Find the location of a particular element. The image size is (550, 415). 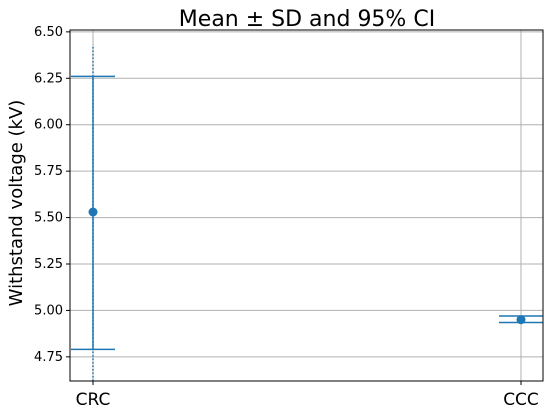

y-tick-label: 5.00 is located at coordinates (48, 310).